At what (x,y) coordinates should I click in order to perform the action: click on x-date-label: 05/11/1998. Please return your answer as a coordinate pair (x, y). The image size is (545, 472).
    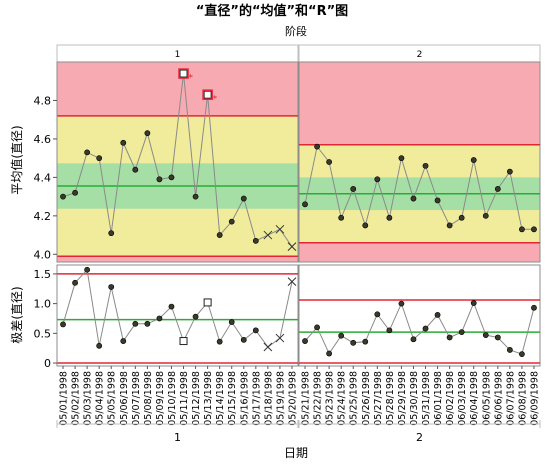
    Looking at the image, I should click on (184, 398).